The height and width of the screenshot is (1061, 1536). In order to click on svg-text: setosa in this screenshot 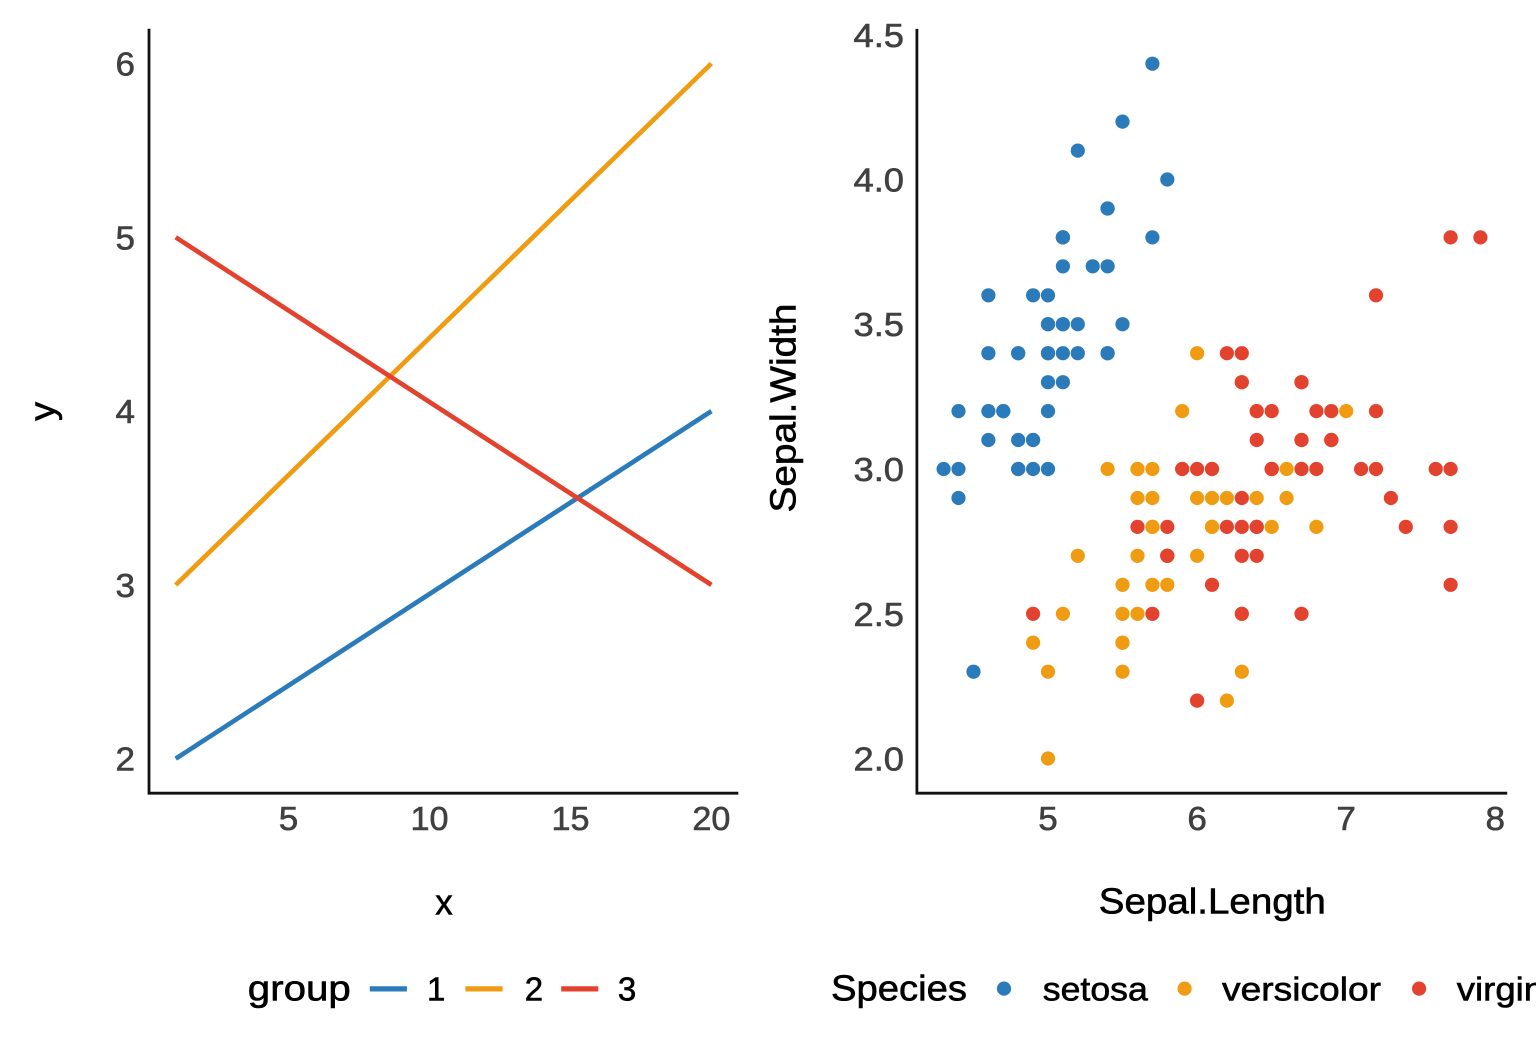, I will do `click(1096, 988)`.